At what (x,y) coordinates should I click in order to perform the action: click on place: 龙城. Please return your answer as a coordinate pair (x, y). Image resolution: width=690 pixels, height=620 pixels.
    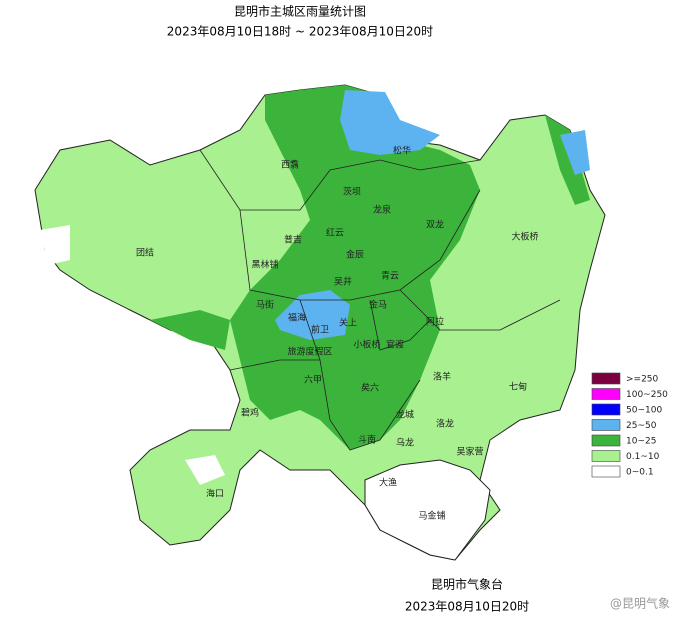
    Looking at the image, I should click on (405, 415).